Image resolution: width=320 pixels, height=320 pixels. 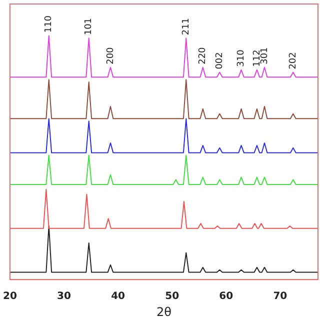 What do you see at coordinates (164, 311) in the screenshot?
I see `x-axis-title: 2θ` at bounding box center [164, 311].